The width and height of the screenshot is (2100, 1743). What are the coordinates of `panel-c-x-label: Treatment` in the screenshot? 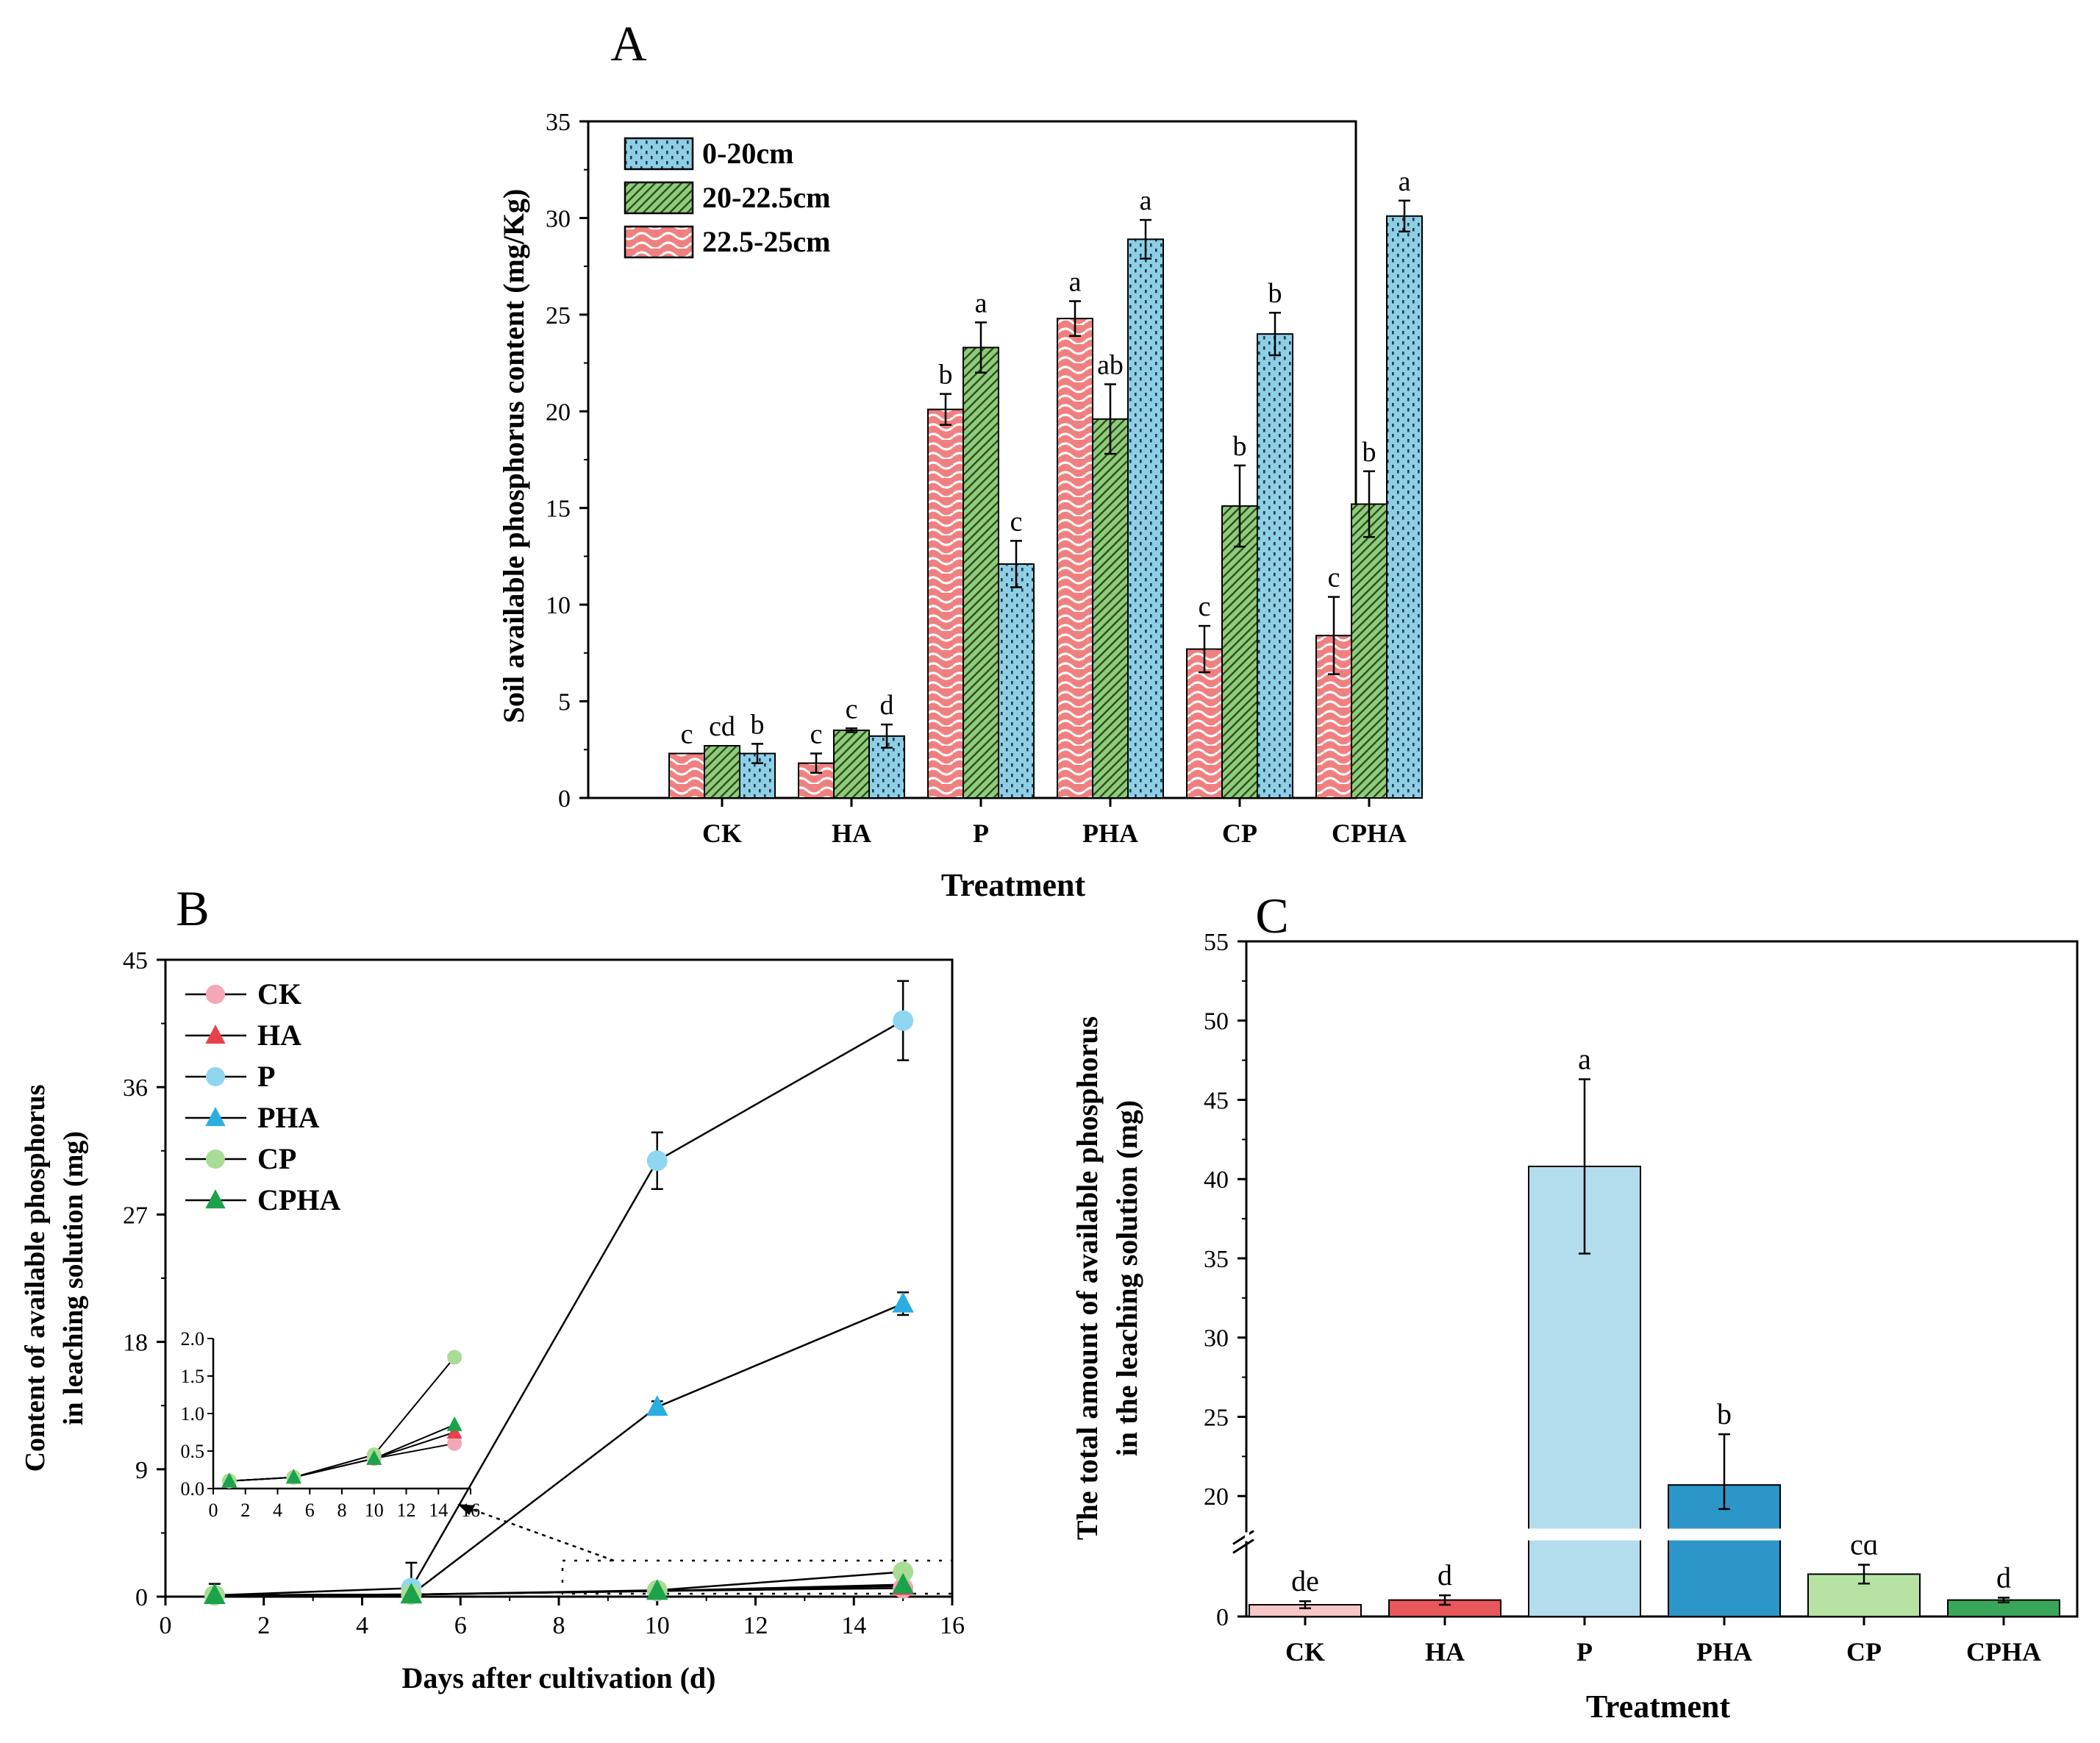 It's located at (1658, 1707).